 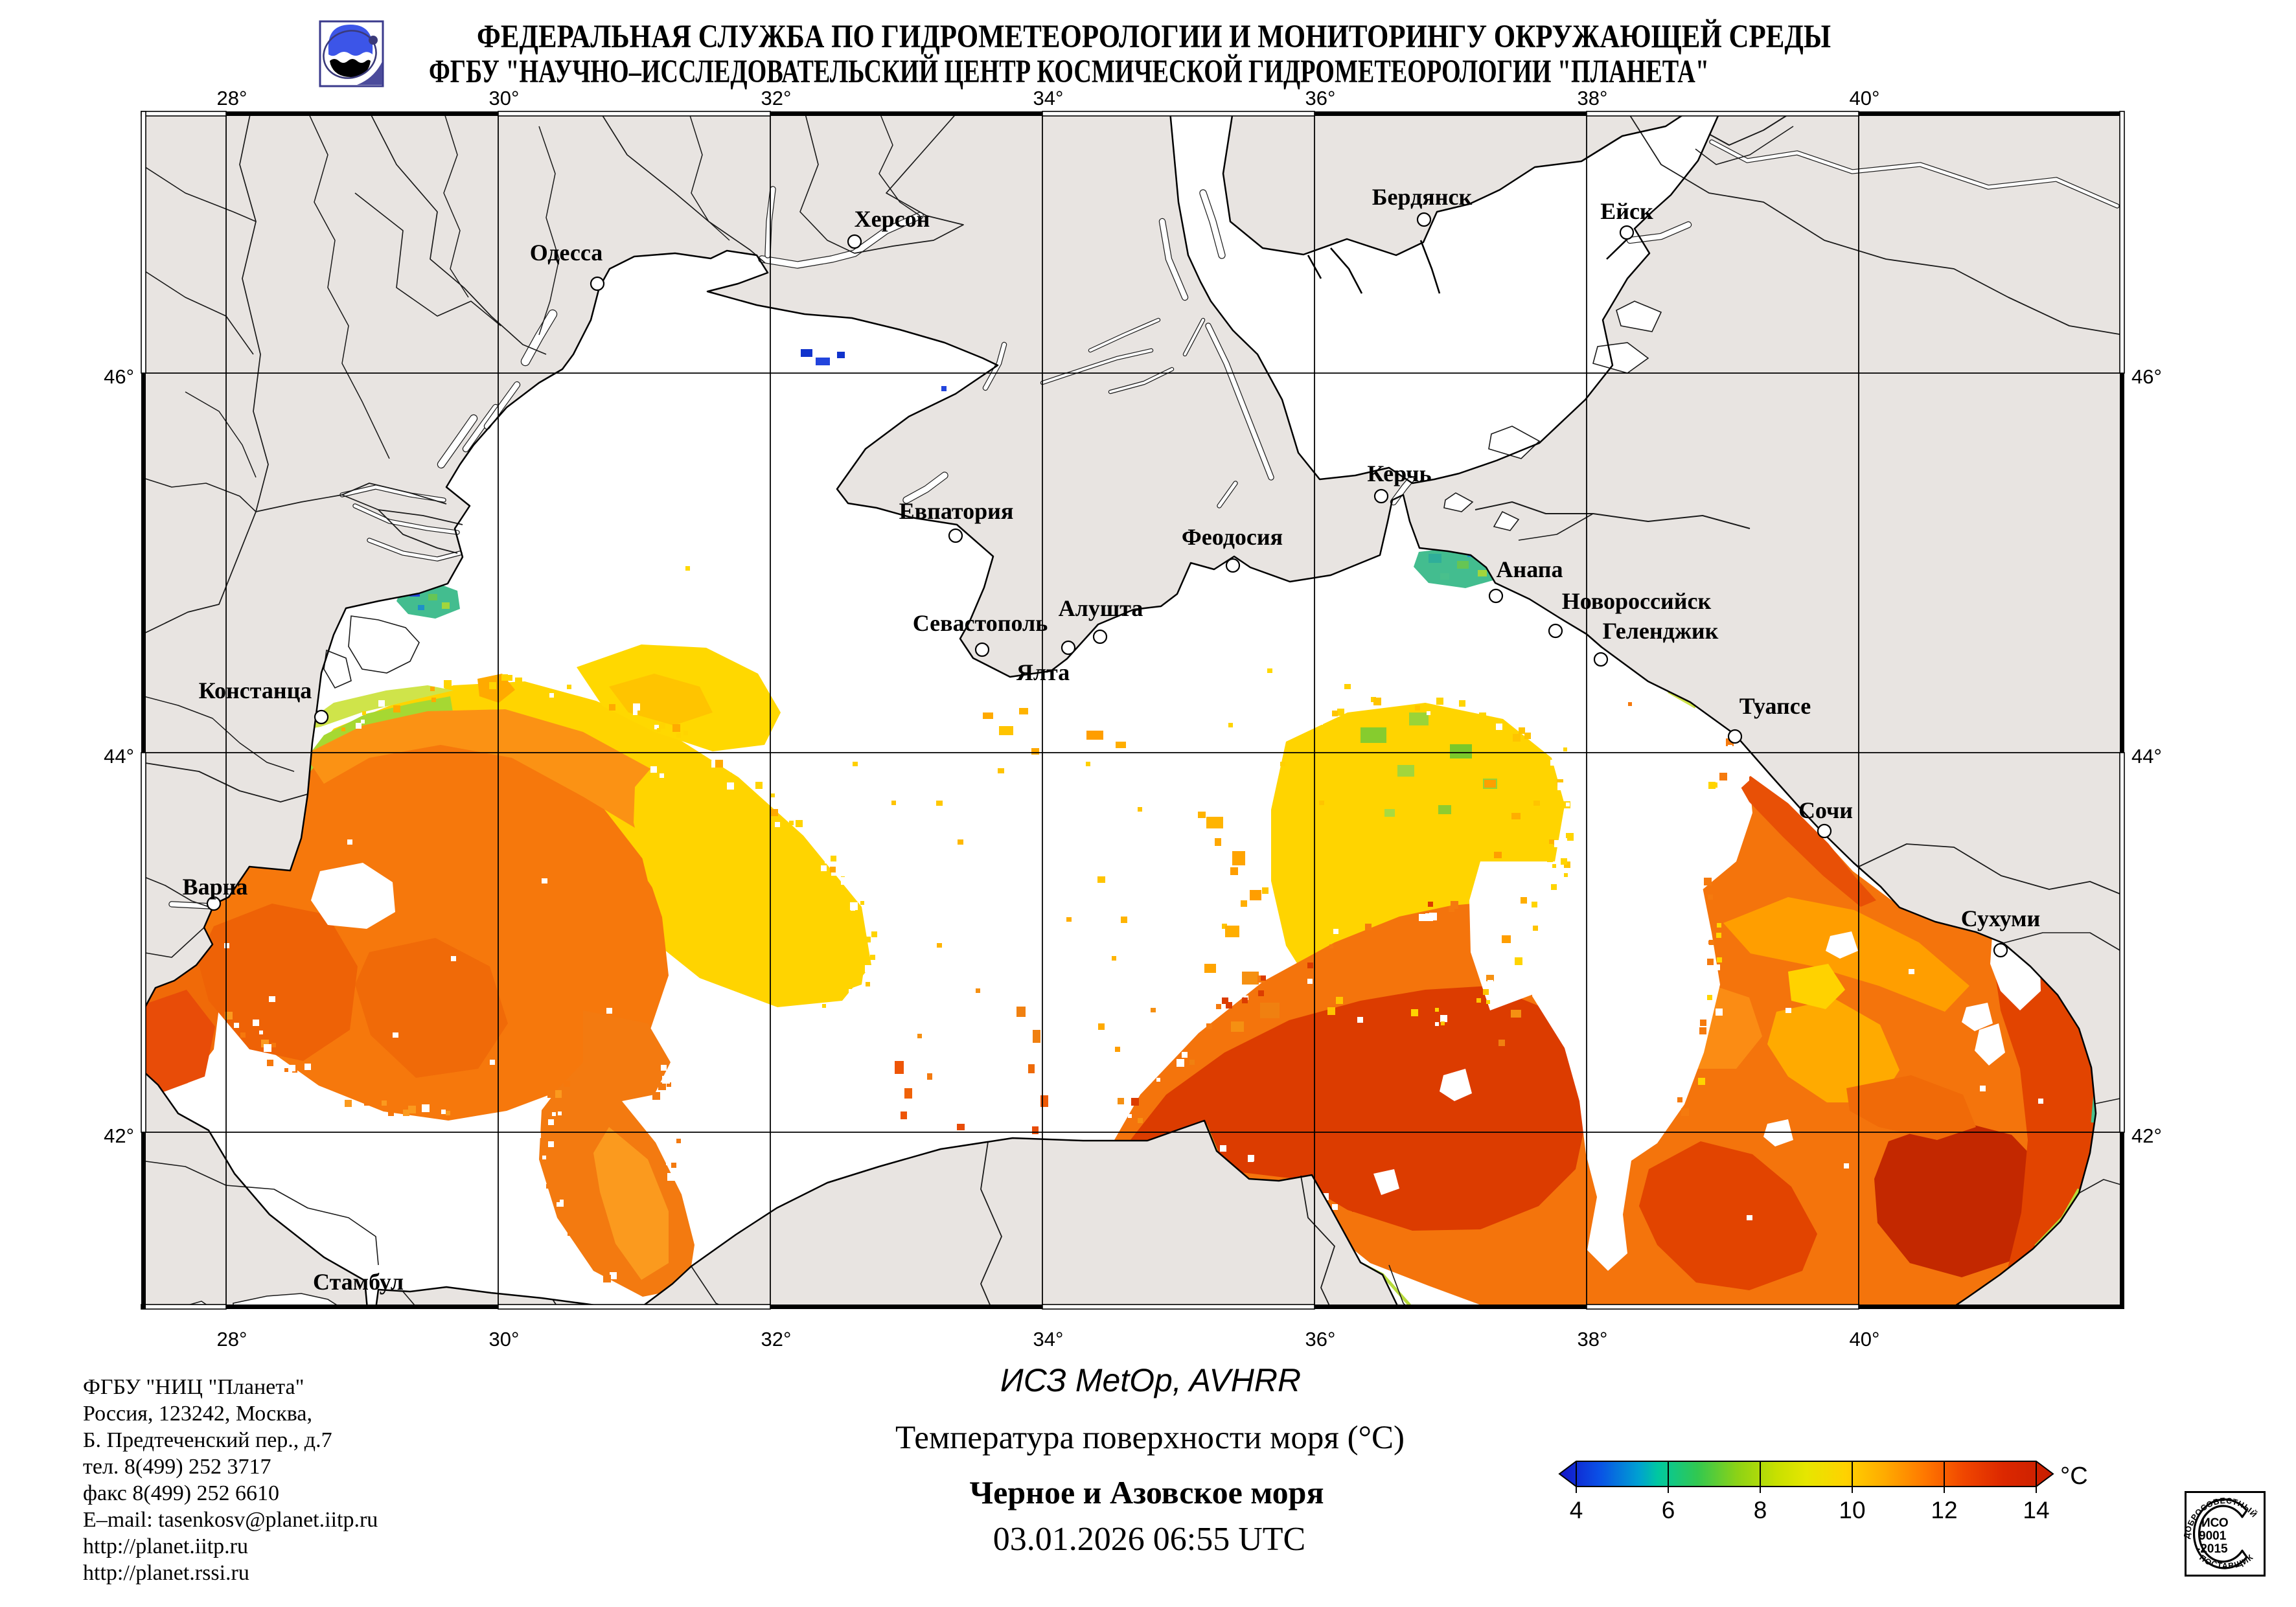 What do you see at coordinates (1149, 1539) in the screenshot?
I see `svg-text: 03.01.2026 06:55 UTC` at bounding box center [1149, 1539].